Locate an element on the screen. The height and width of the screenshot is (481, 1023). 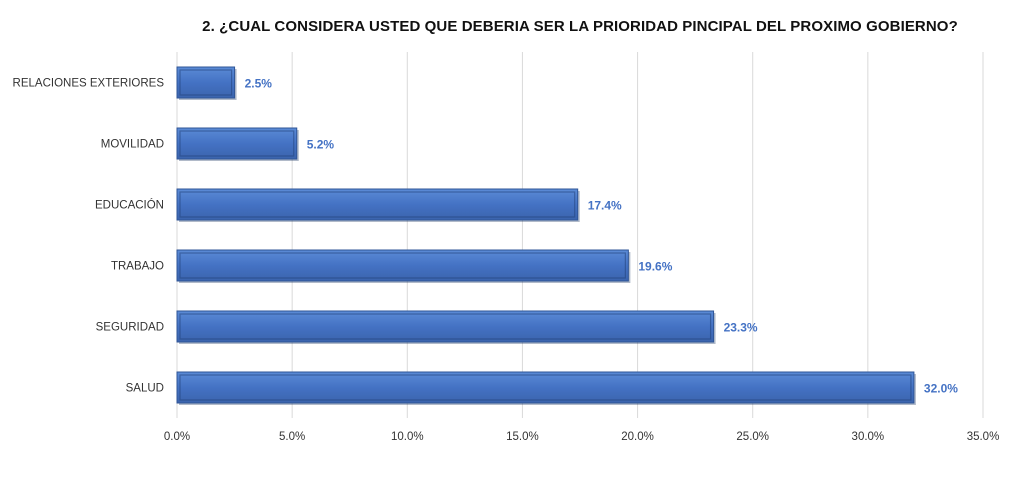
data-label: 2.5% is located at coordinates (259, 84).